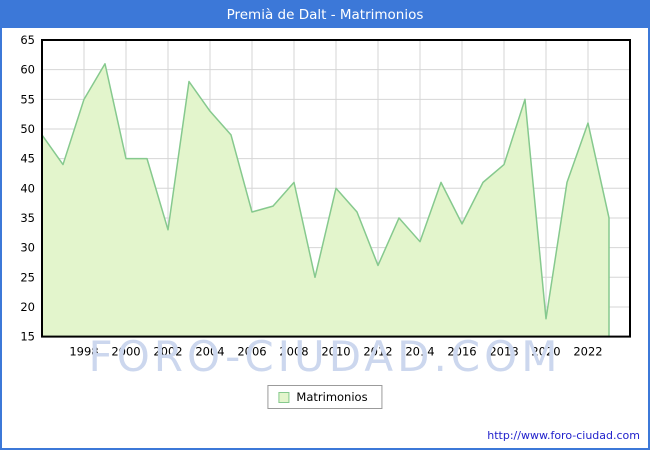 The width and height of the screenshot is (650, 452). Describe the element at coordinates (27, 188) in the screenshot. I see `y-axis-tick-label: 40` at that location.